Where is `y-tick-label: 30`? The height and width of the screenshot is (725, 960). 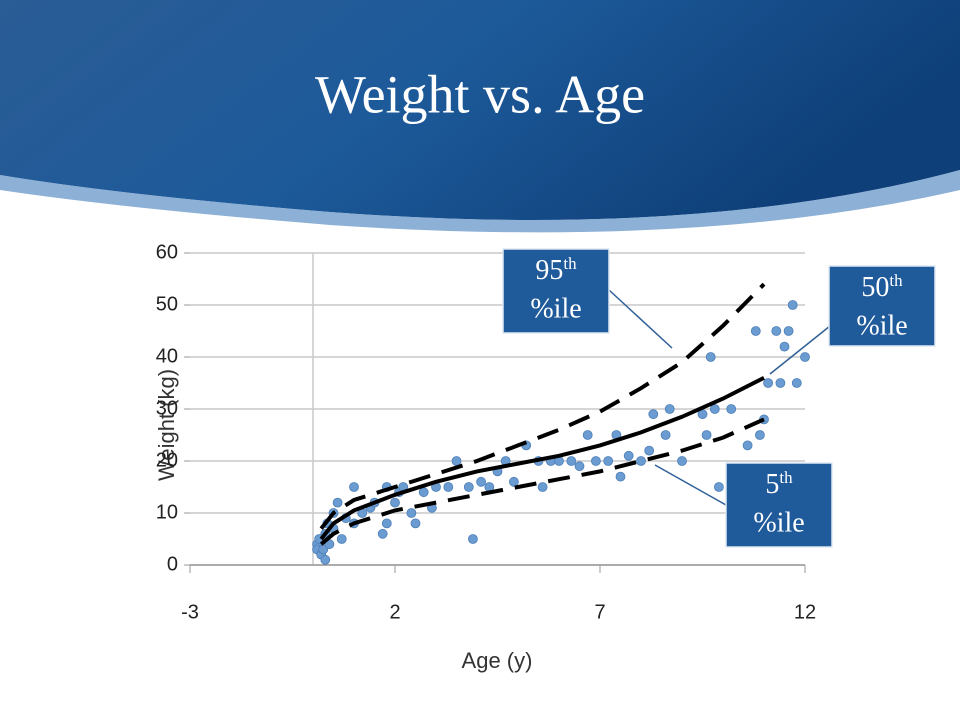
y-tick-label: 30 is located at coordinates (167, 408).